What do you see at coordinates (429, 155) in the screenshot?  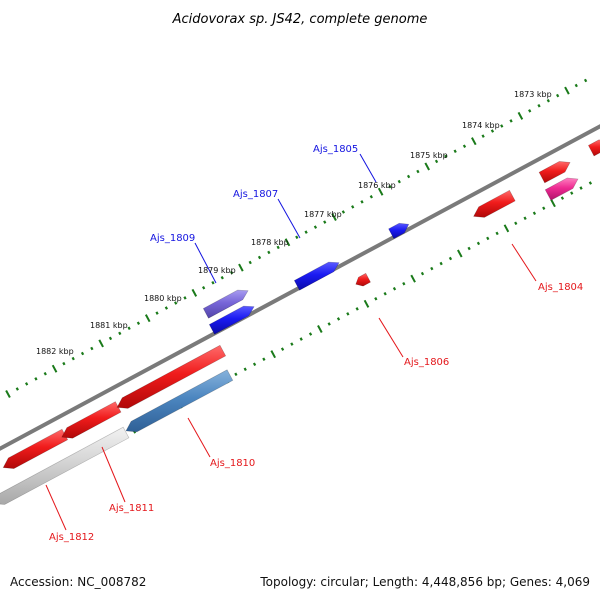 I see `kbp-label: 1875 kbp` at bounding box center [429, 155].